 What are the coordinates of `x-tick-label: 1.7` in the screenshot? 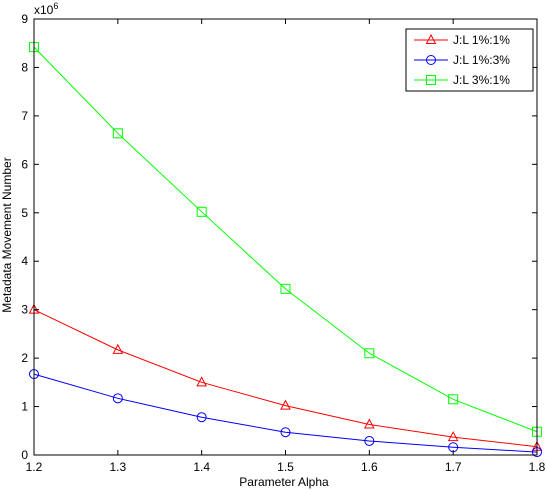 It's located at (453, 467).